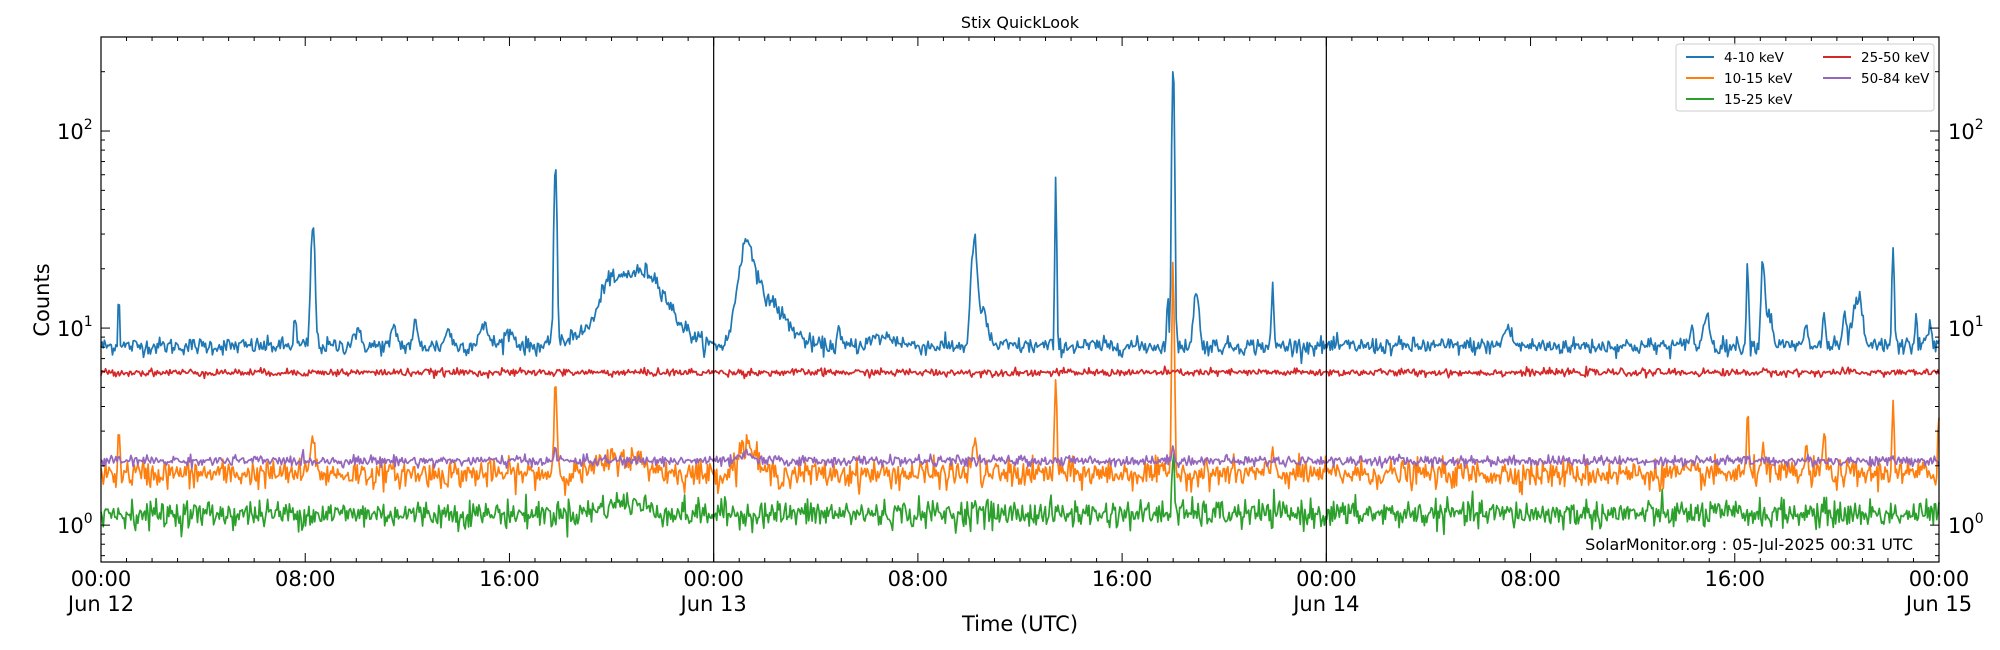 This screenshot has height=650, width=2000. What do you see at coordinates (509, 579) in the screenshot?
I see `x-tick-label-3: 16:00` at bounding box center [509, 579].